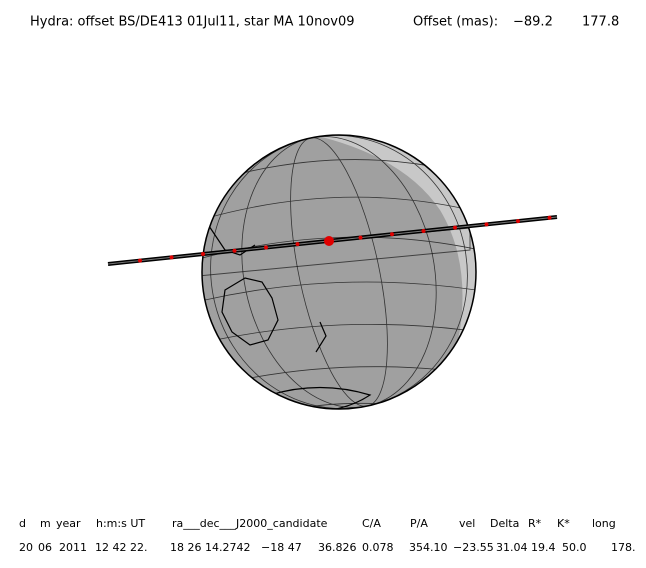  Describe the element at coordinates (428, 547) in the screenshot. I see `cell-value: 354.10` at that location.